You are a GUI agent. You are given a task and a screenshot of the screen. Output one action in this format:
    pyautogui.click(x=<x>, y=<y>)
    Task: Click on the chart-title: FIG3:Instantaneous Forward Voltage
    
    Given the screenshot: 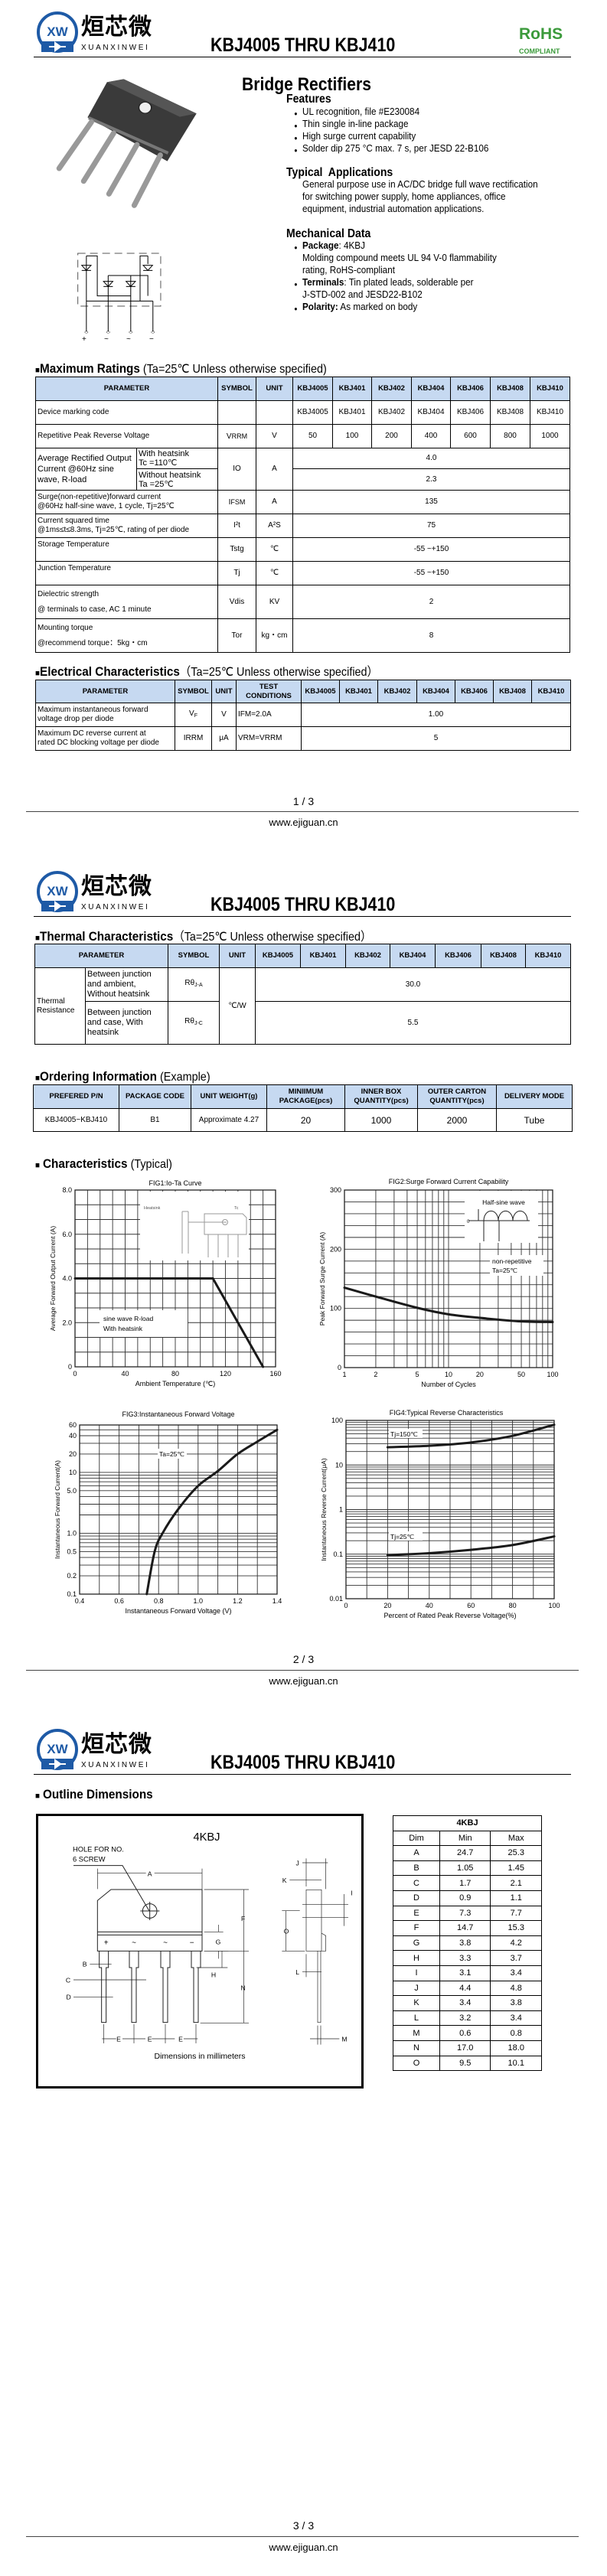 What is the action you would take?
    pyautogui.click(x=178, y=1414)
    